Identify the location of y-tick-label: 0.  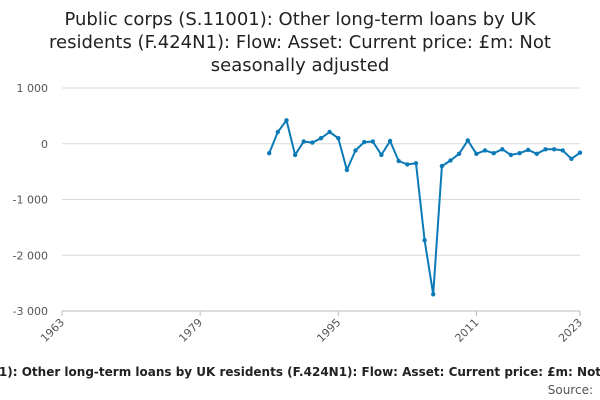
(44, 144).